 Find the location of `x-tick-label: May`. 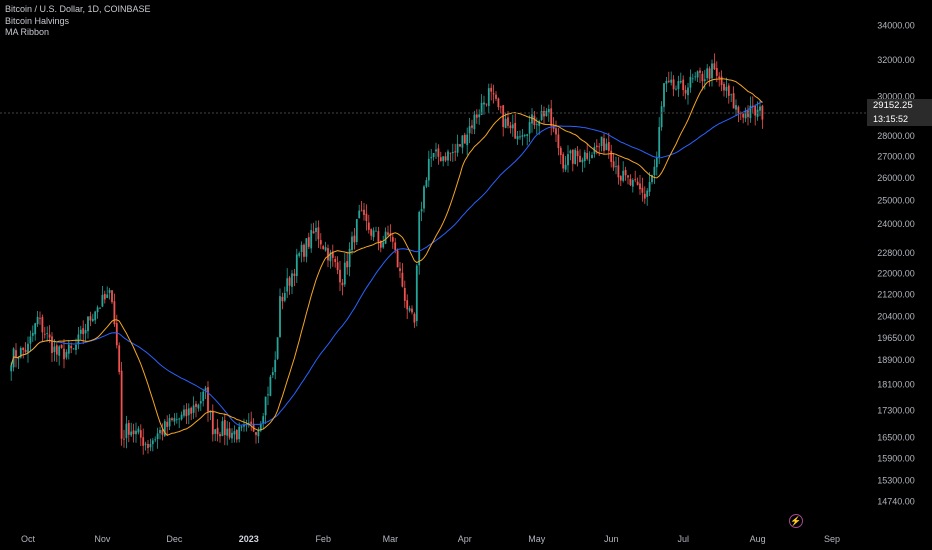

x-tick-label: May is located at coordinates (537, 539).